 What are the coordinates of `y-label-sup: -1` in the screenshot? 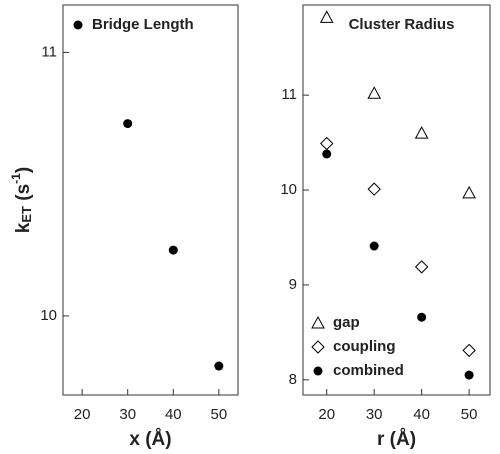 It's located at (16, 178).